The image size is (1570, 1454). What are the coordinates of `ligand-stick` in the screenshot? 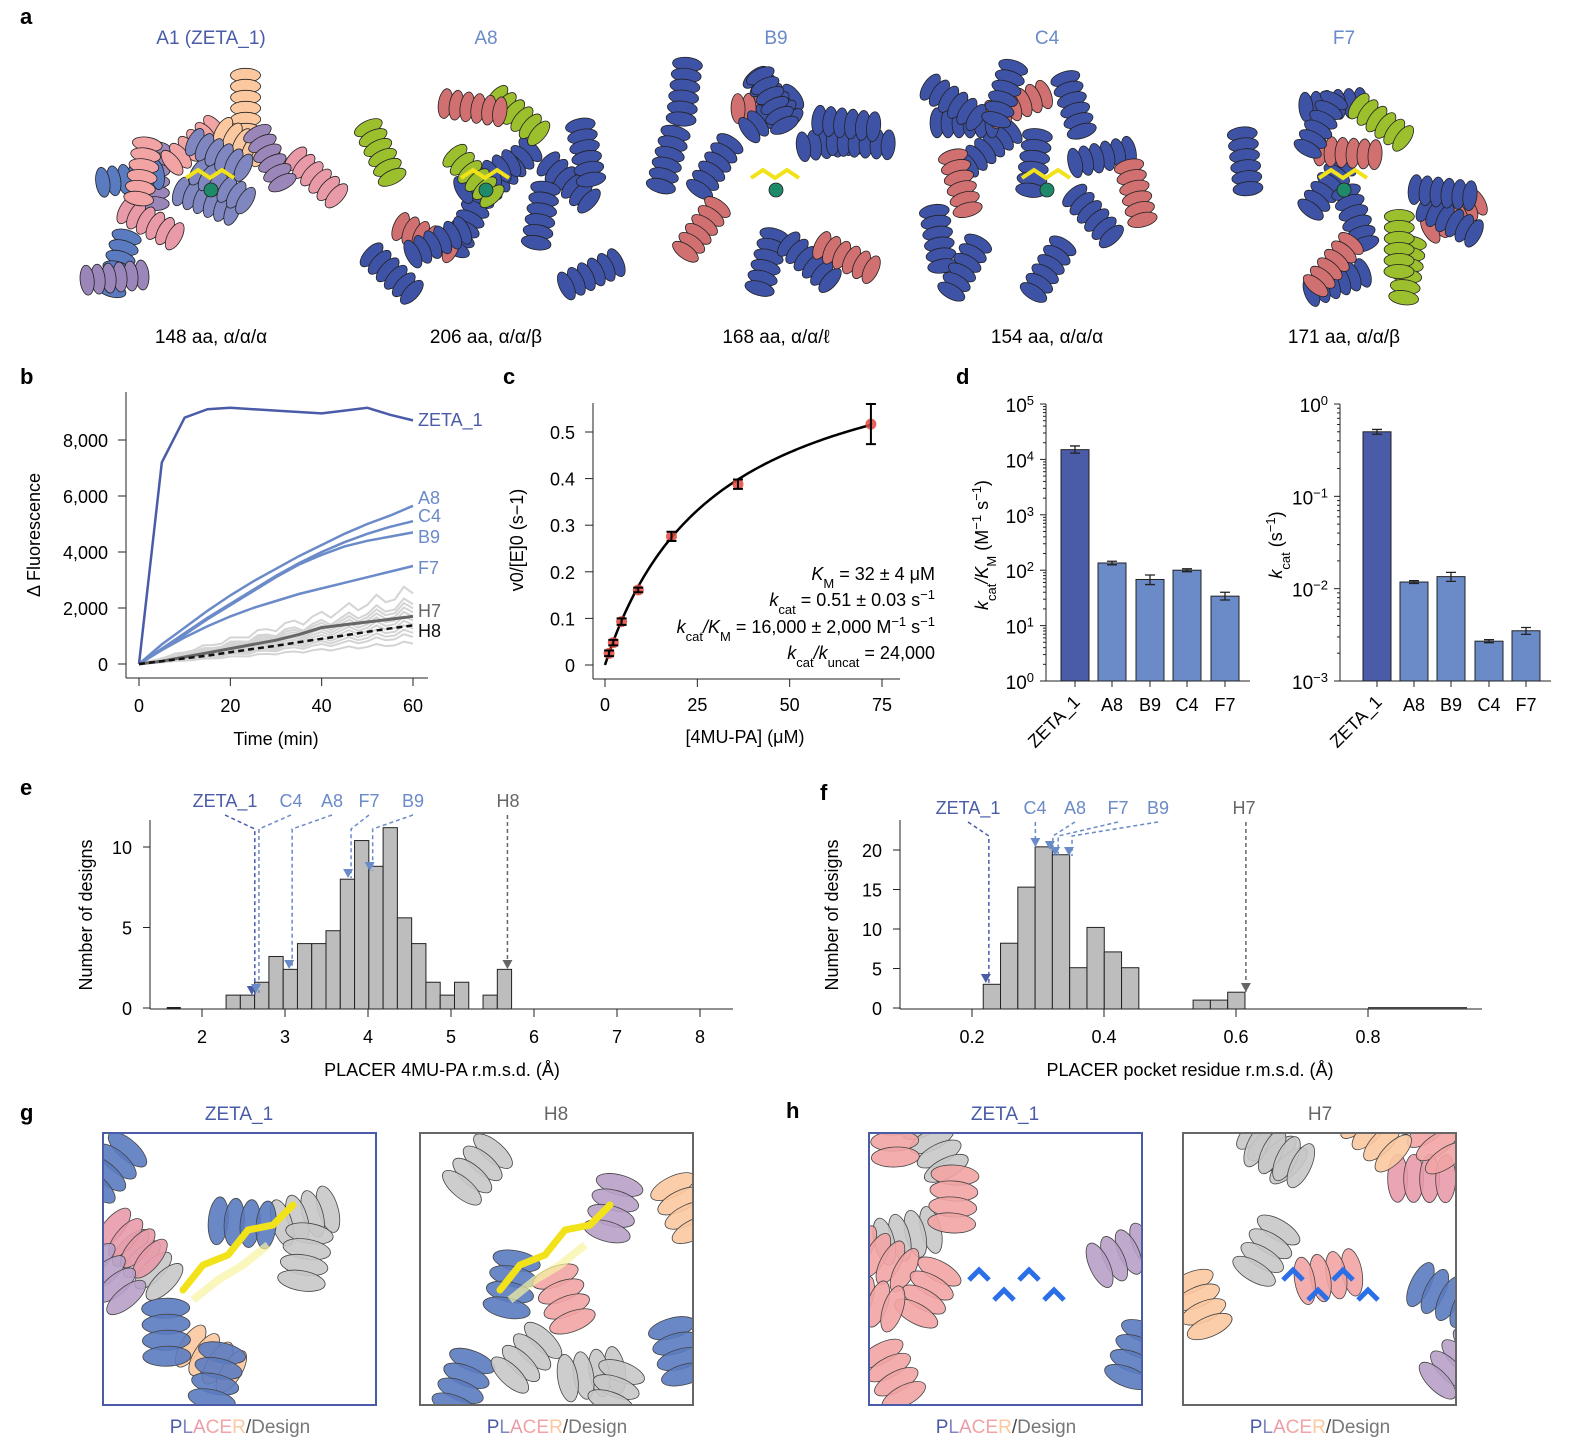 It's located at (210, 174).